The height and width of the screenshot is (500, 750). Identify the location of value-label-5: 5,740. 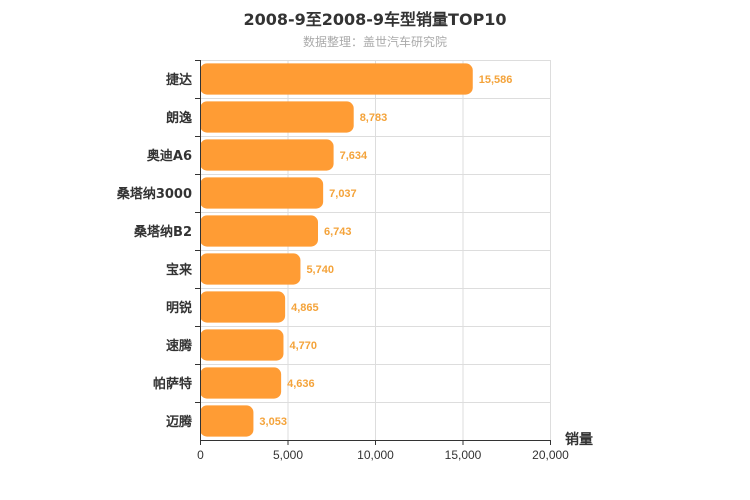
(320, 270).